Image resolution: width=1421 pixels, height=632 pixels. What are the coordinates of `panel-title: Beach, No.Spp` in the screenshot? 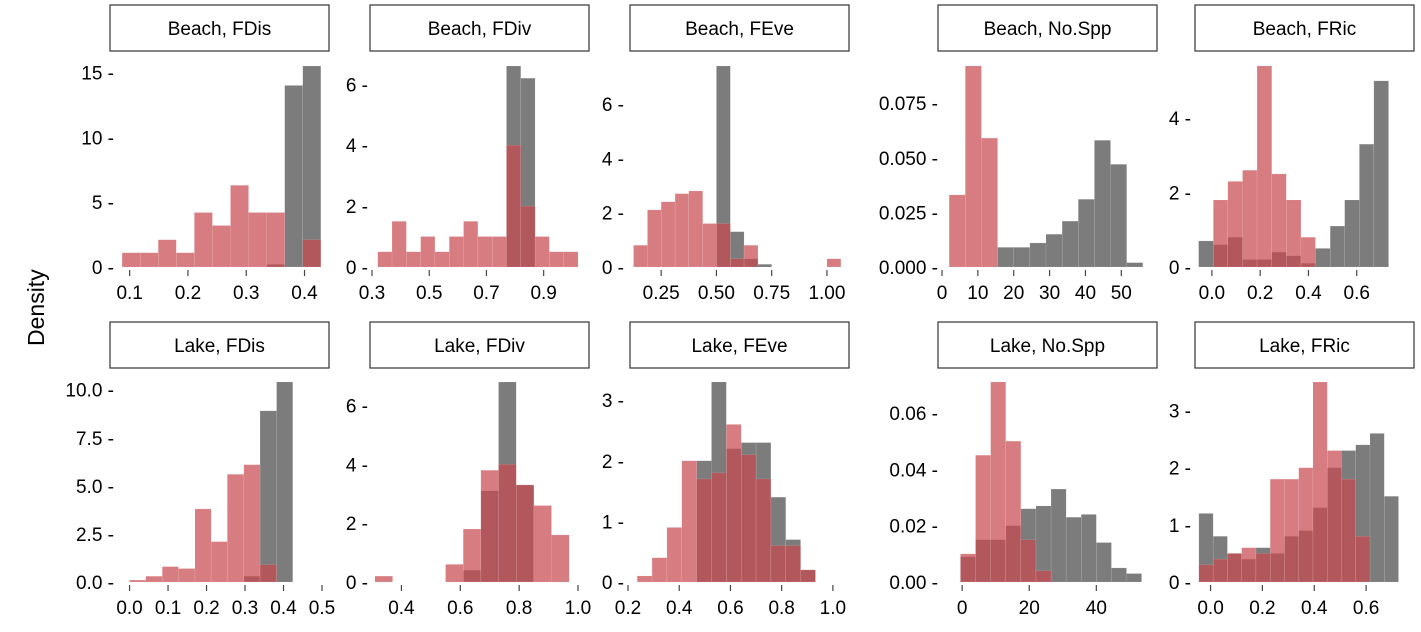 It's located at (1048, 29).